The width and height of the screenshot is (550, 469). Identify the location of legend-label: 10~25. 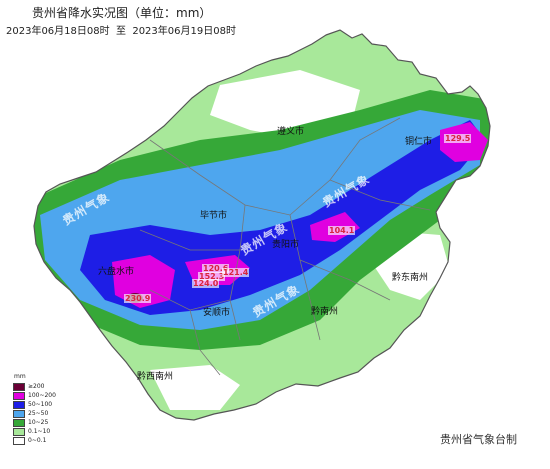
(38, 422).